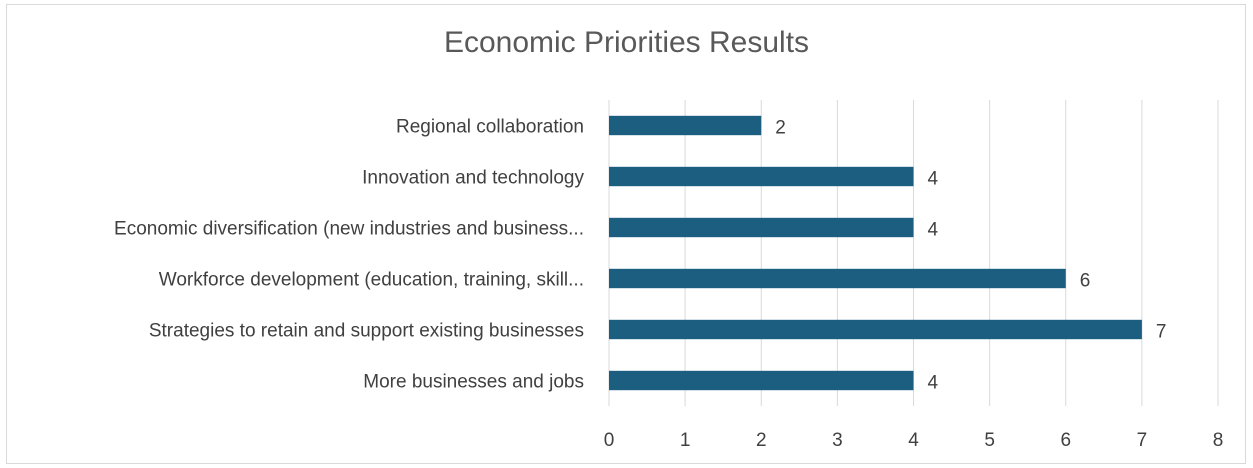 The height and width of the screenshot is (468, 1253). What do you see at coordinates (1085, 281) in the screenshot?
I see `data-label: 6` at bounding box center [1085, 281].